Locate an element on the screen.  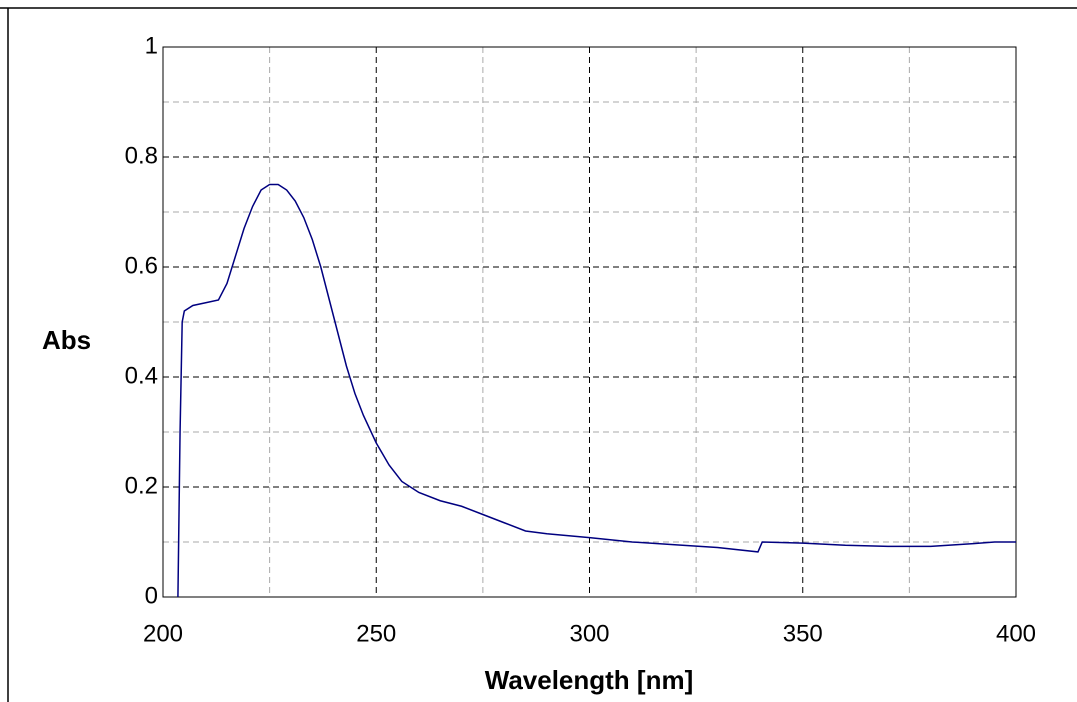
x-axis-label: Wavelength [nm] is located at coordinates (589, 680).